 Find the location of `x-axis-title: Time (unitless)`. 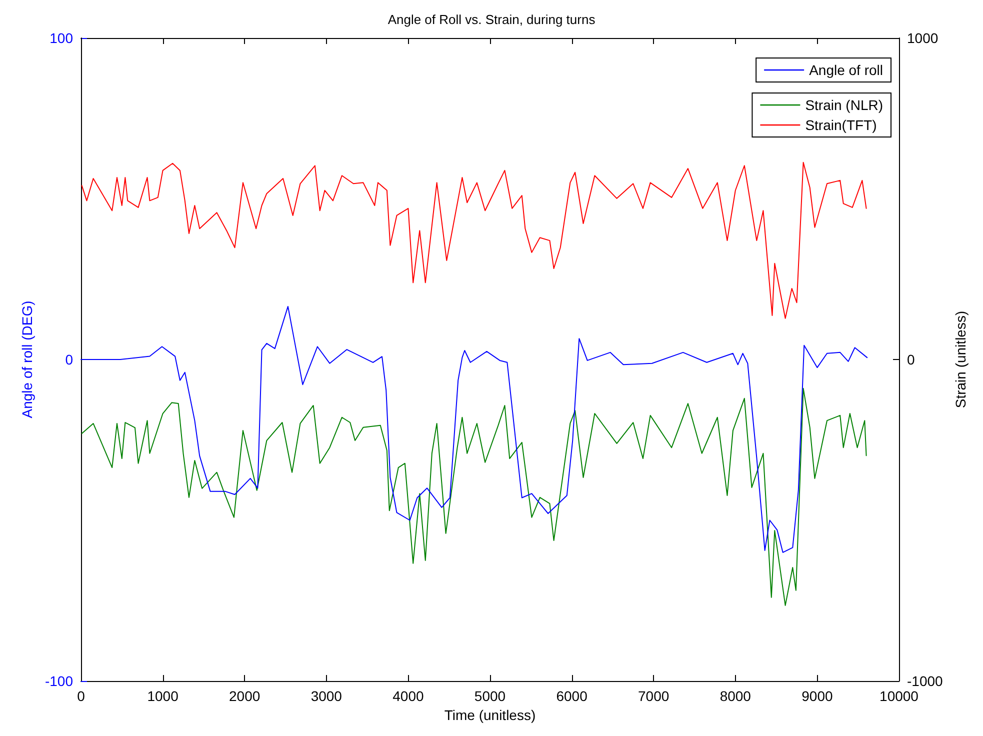

x-axis-title: Time (unitless) is located at coordinates (490, 714).